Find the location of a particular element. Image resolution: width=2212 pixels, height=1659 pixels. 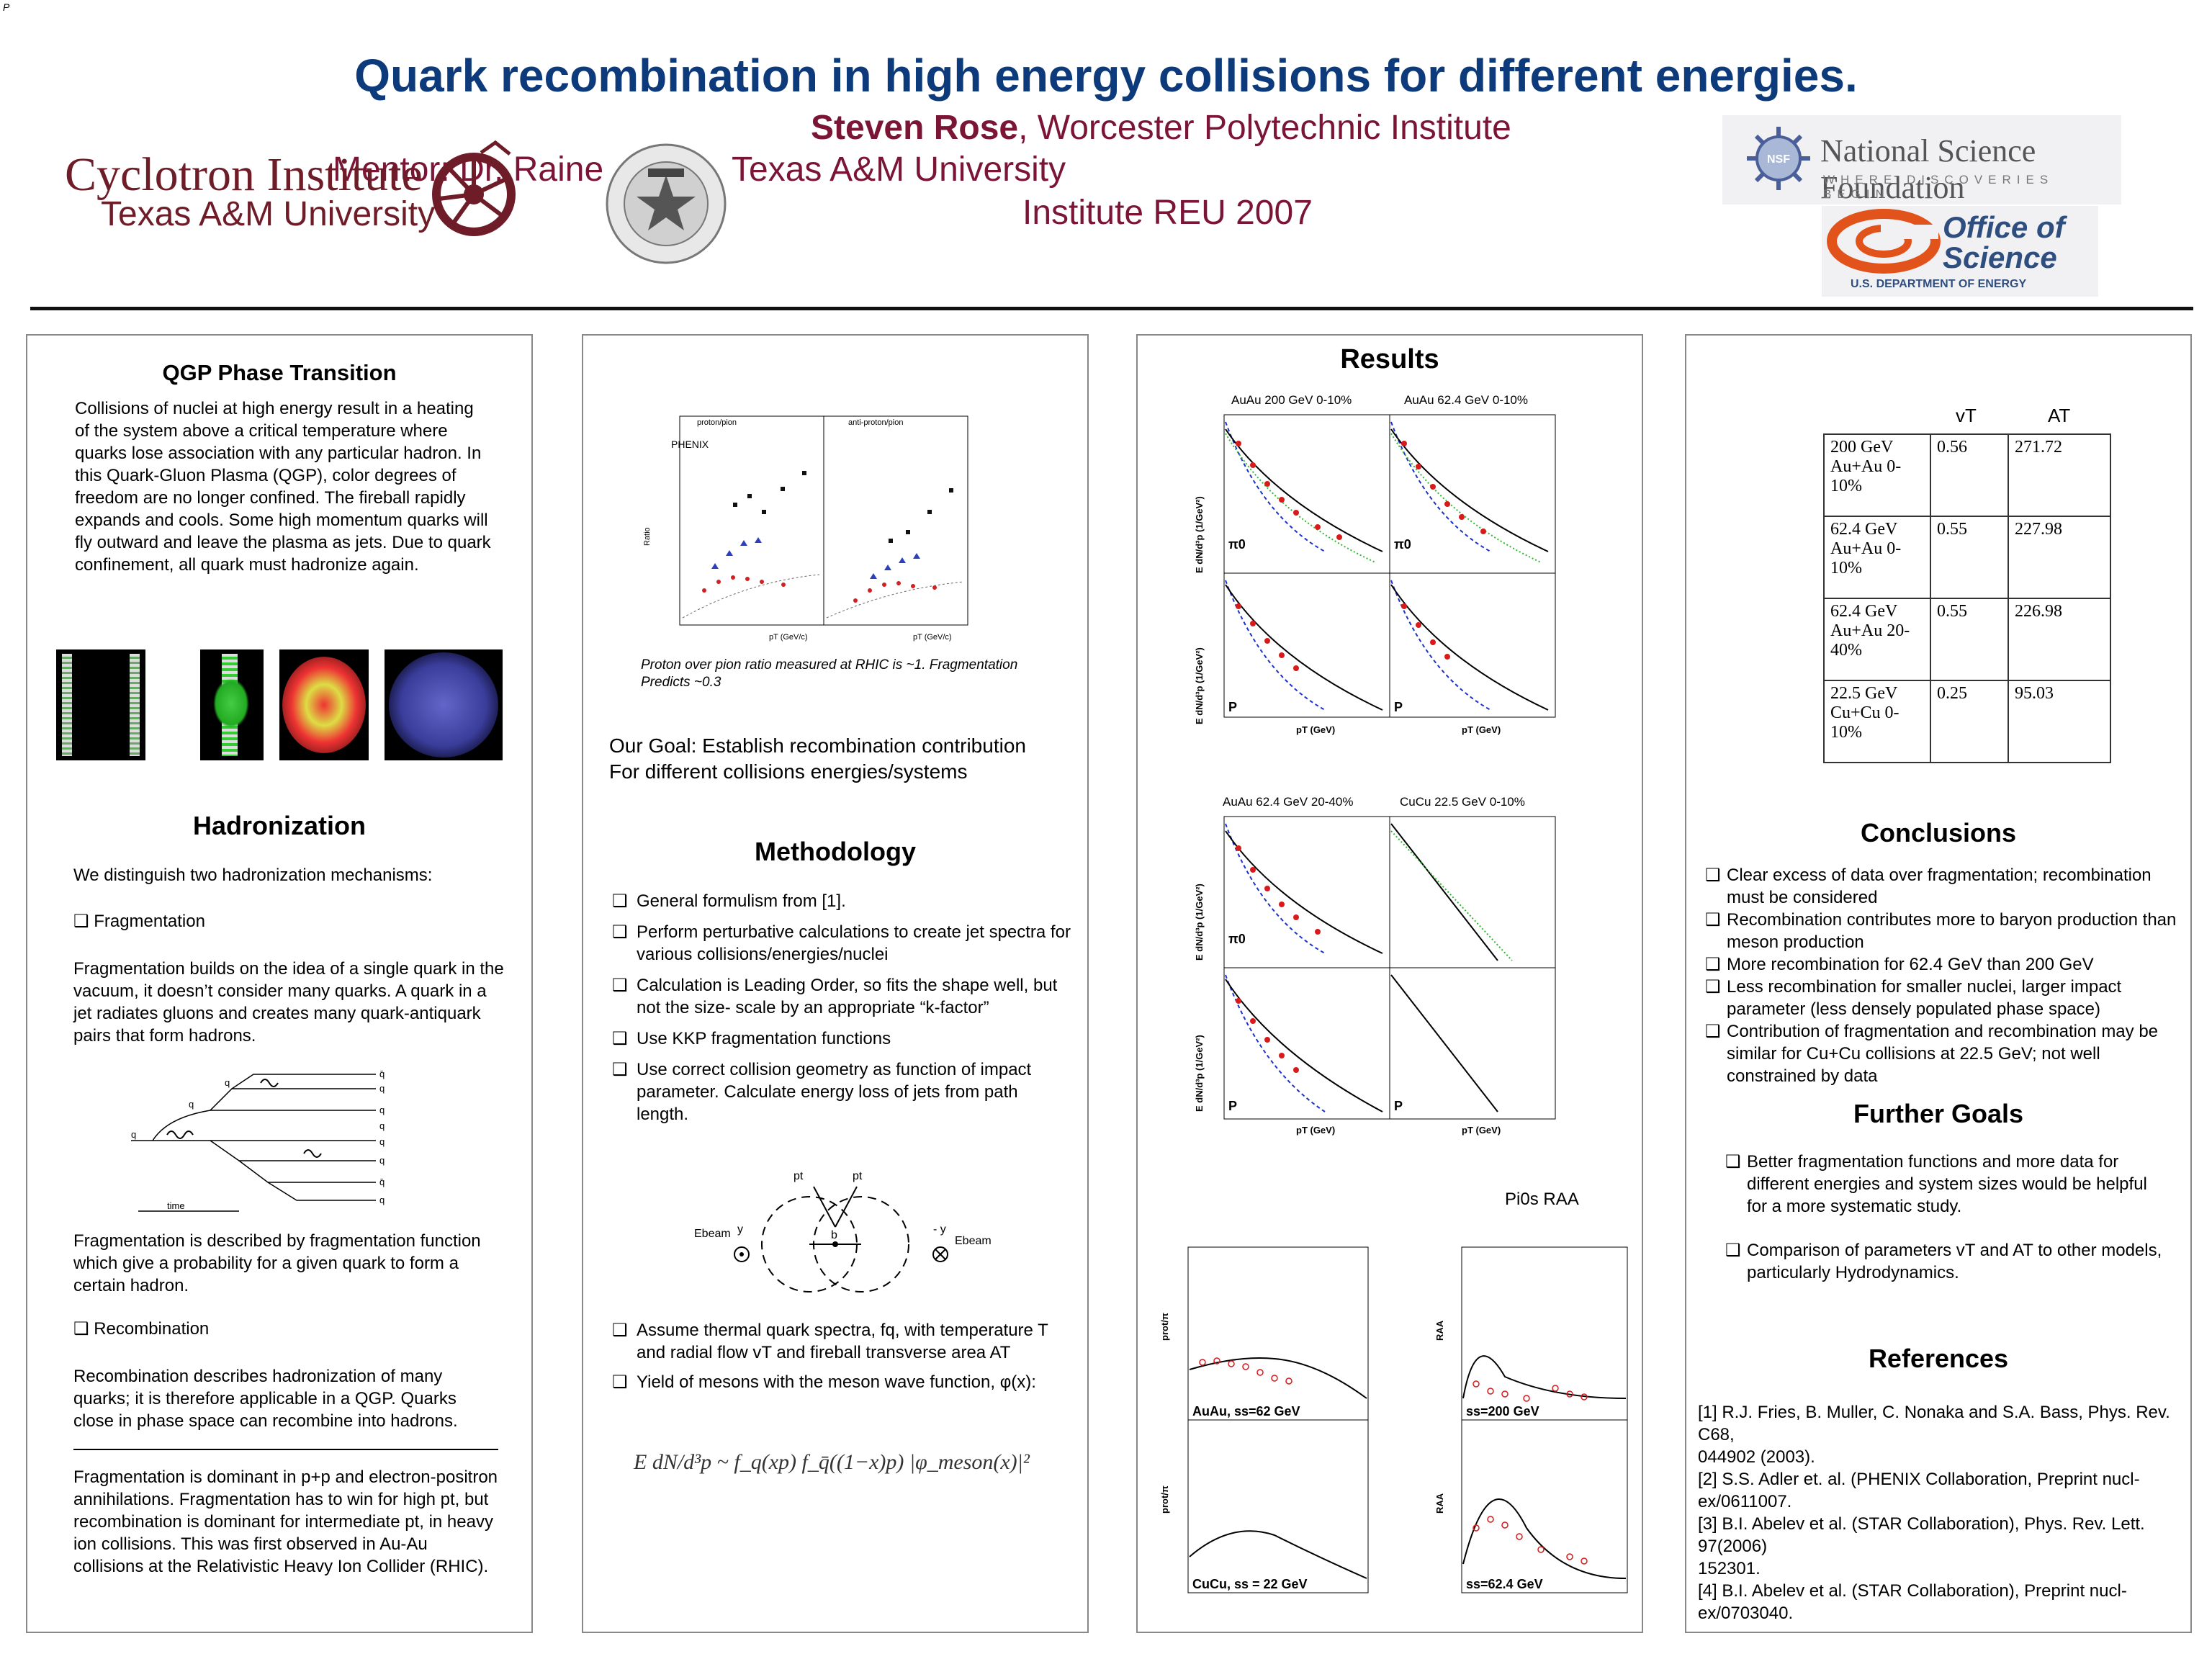

geo-ebeam-left: Ebeam is located at coordinates (712, 1234).